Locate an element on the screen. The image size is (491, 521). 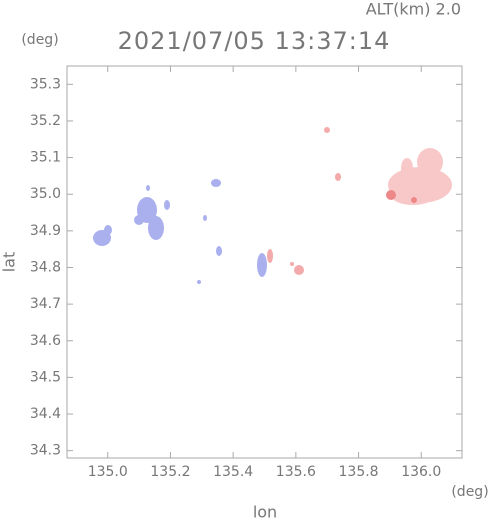
y-tick-label: 34.8 is located at coordinates (45, 267).